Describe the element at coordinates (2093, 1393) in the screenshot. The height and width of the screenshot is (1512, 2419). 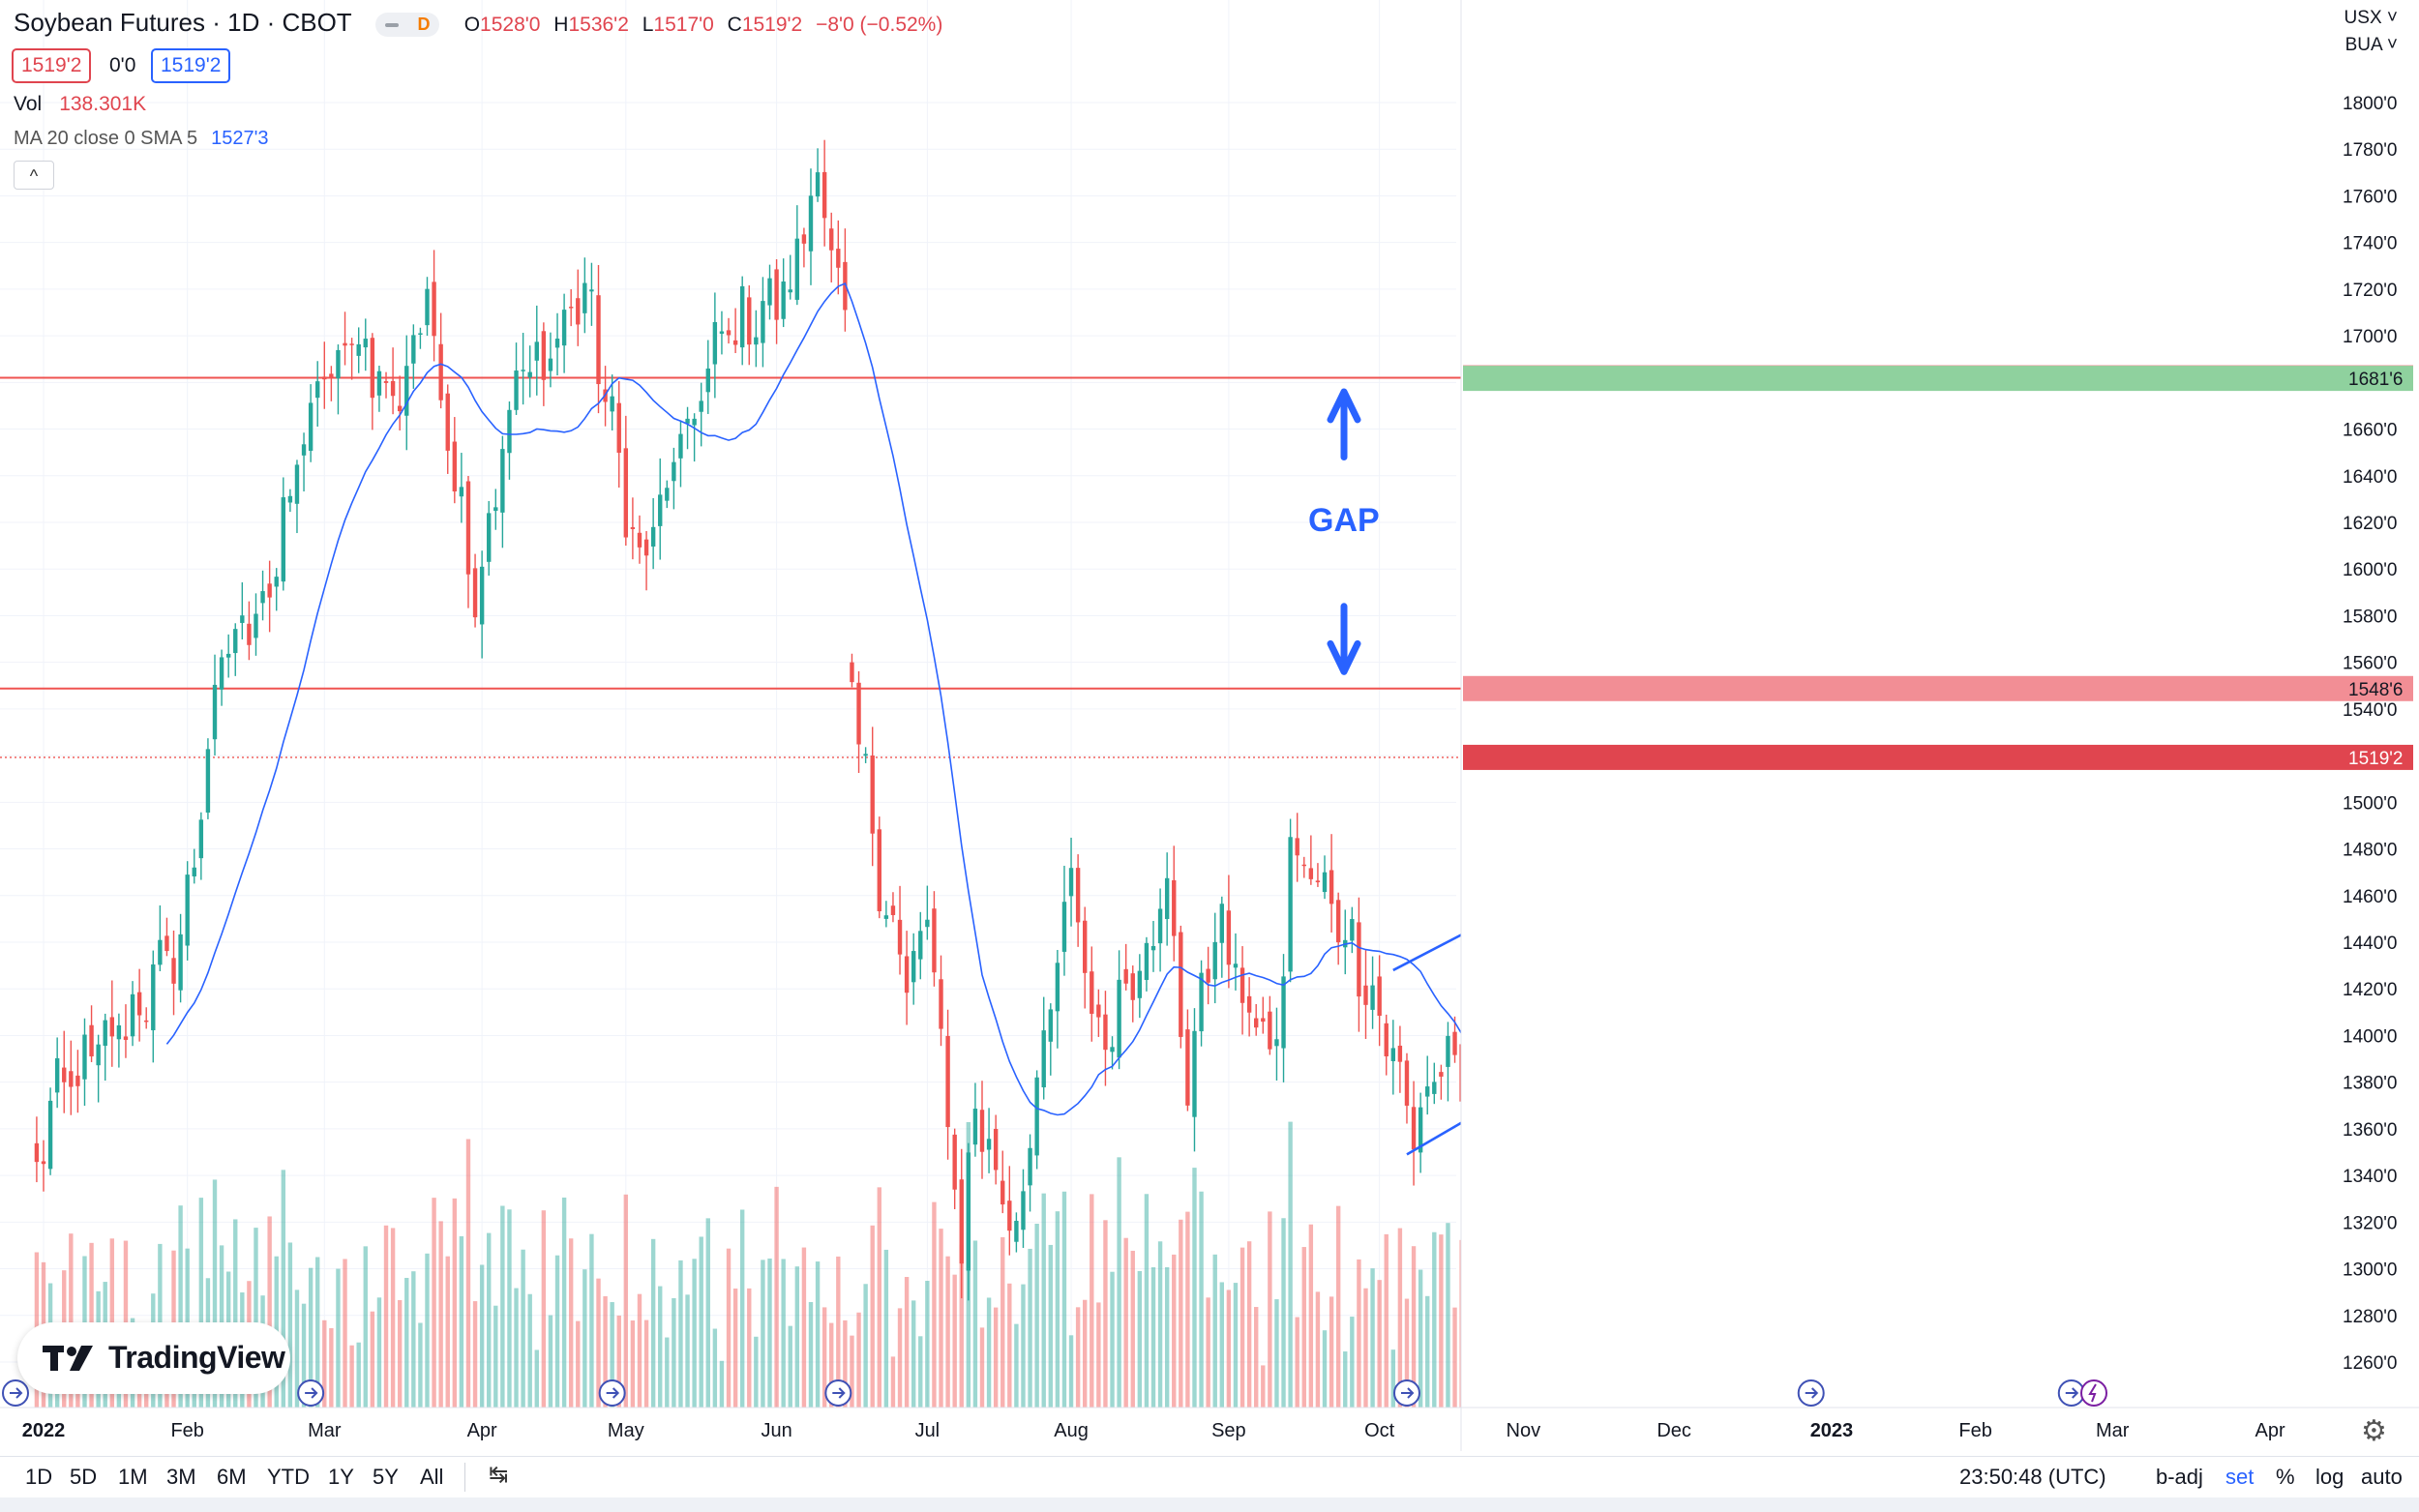
I see `dividend-marker-icon` at that location.